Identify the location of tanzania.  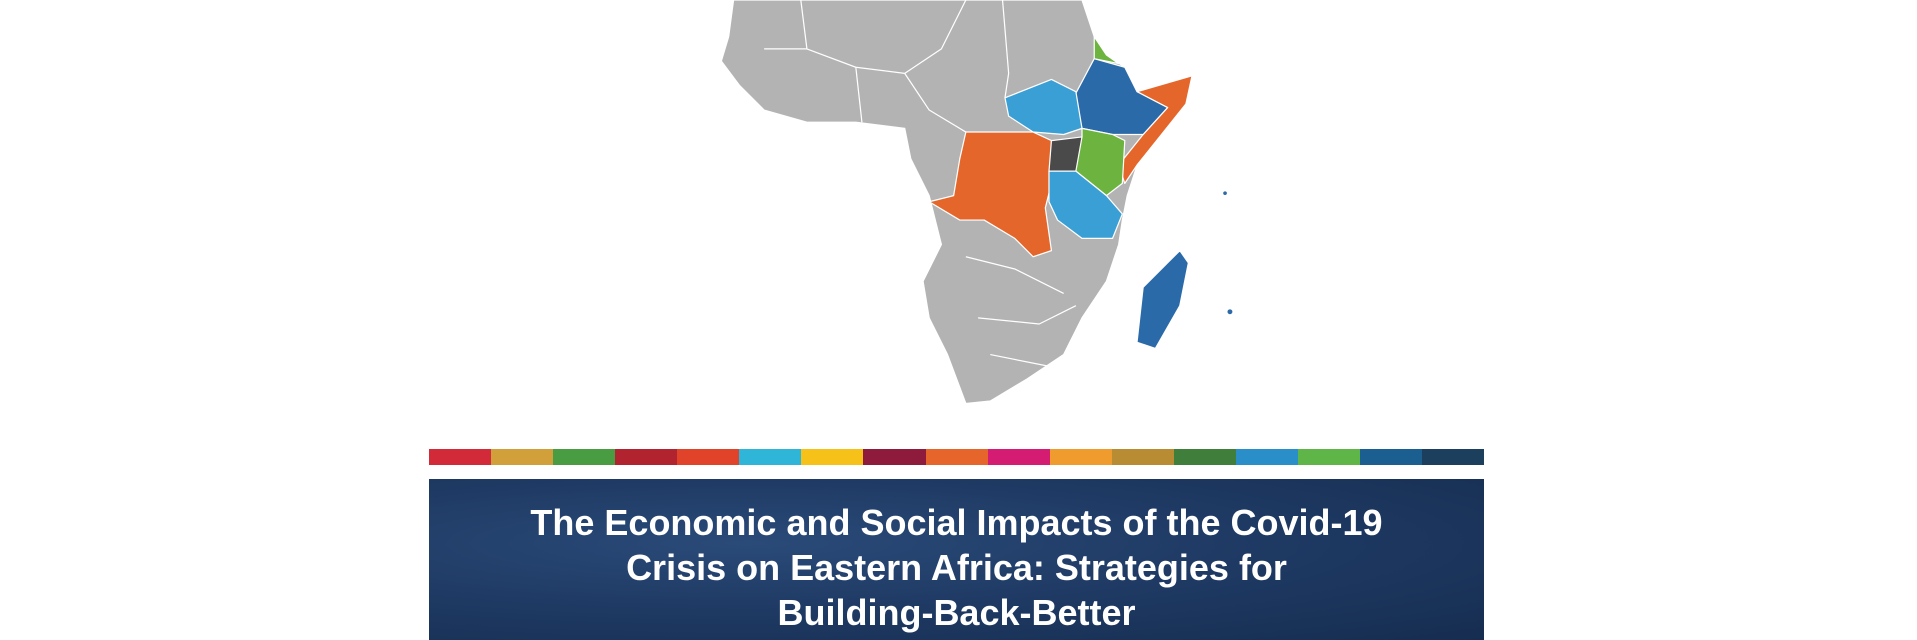
(1085, 205).